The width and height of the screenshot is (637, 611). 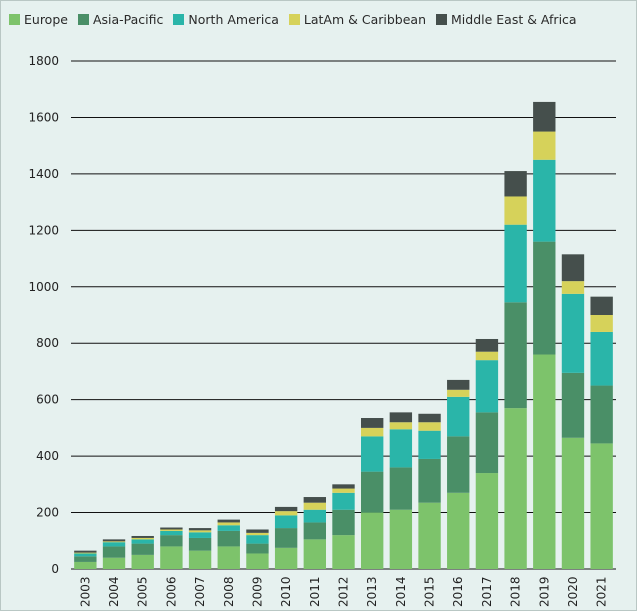 I want to click on y-tick-label-1400: 1400, so click(x=43, y=174).